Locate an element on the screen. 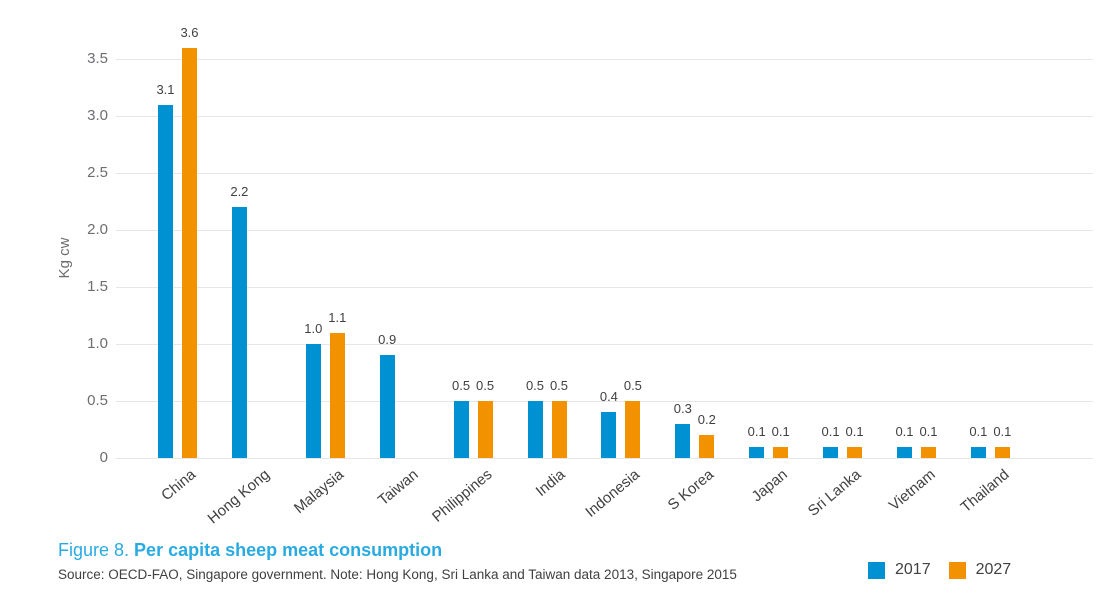 The height and width of the screenshot is (594, 1106). bar-2017-taiwan is located at coordinates (387, 406).